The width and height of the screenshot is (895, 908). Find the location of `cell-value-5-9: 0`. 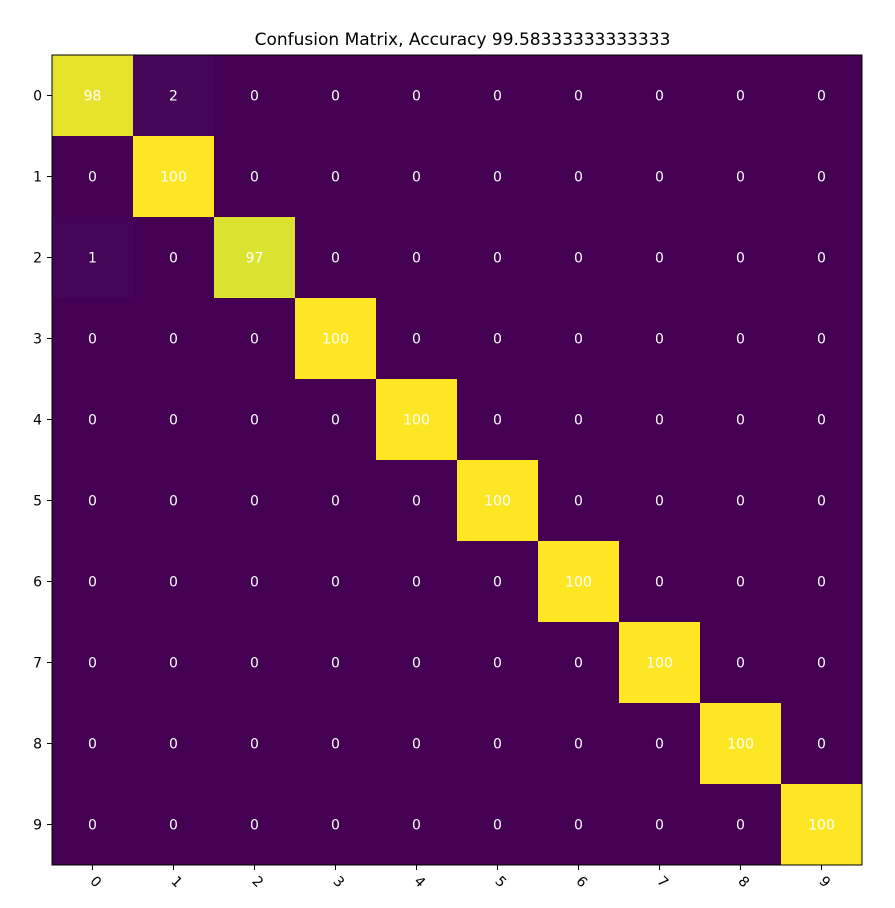

cell-value-5-9: 0 is located at coordinates (821, 502).